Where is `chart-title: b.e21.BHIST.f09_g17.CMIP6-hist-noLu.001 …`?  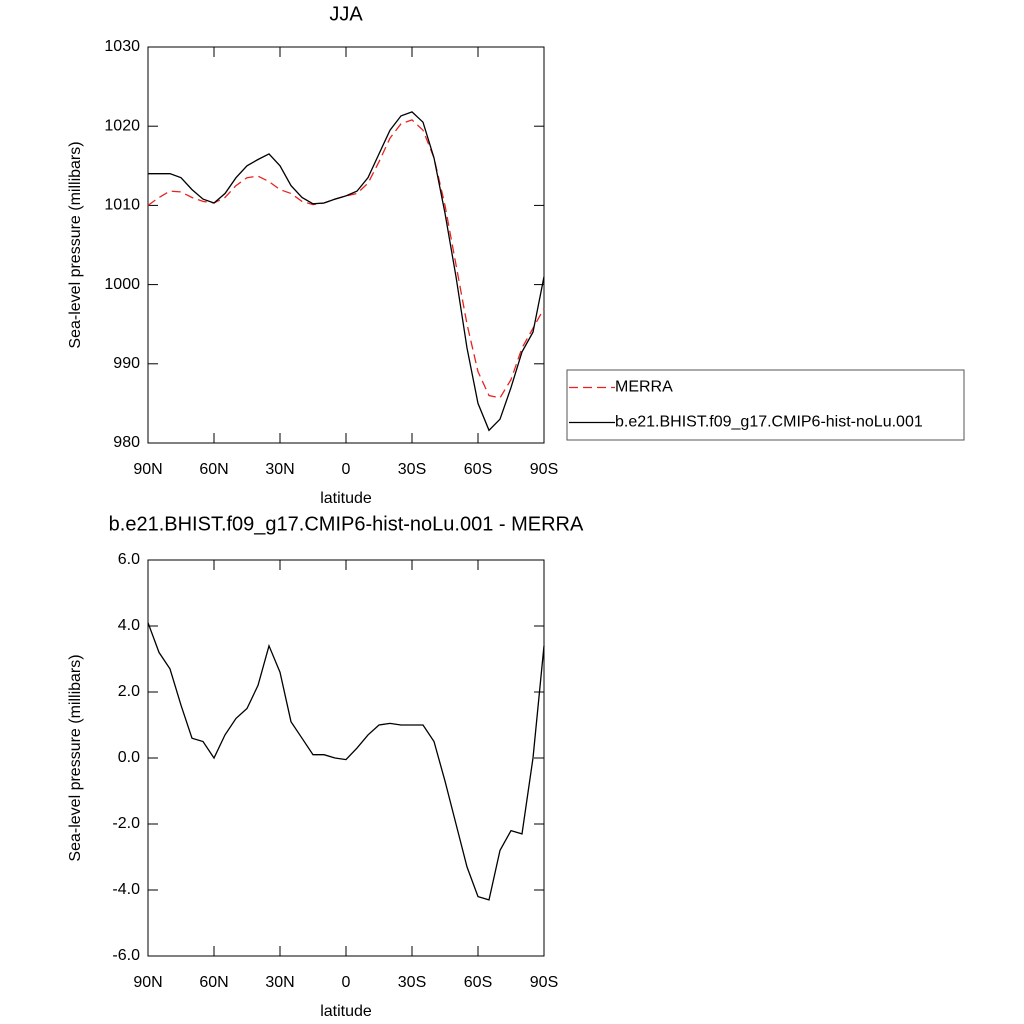 chart-title: b.e21.BHIST.f09_g17.CMIP6-hist-noLu.001 … is located at coordinates (346, 524).